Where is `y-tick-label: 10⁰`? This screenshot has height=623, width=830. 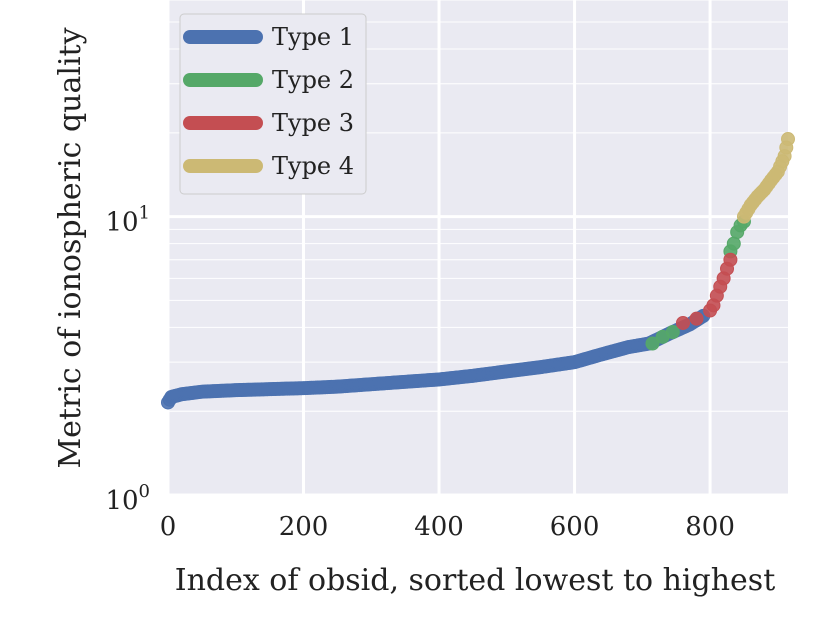
y-tick-label: 10⁰ is located at coordinates (127, 498).